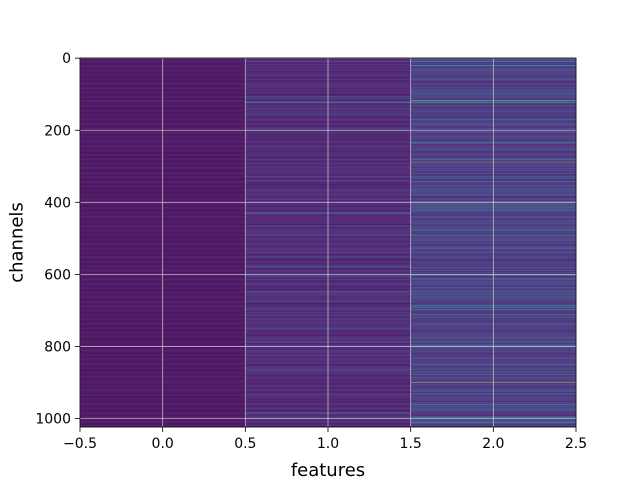 The image size is (640, 484). Describe the element at coordinates (328, 444) in the screenshot. I see `x-tick-label: 1.0` at that location.